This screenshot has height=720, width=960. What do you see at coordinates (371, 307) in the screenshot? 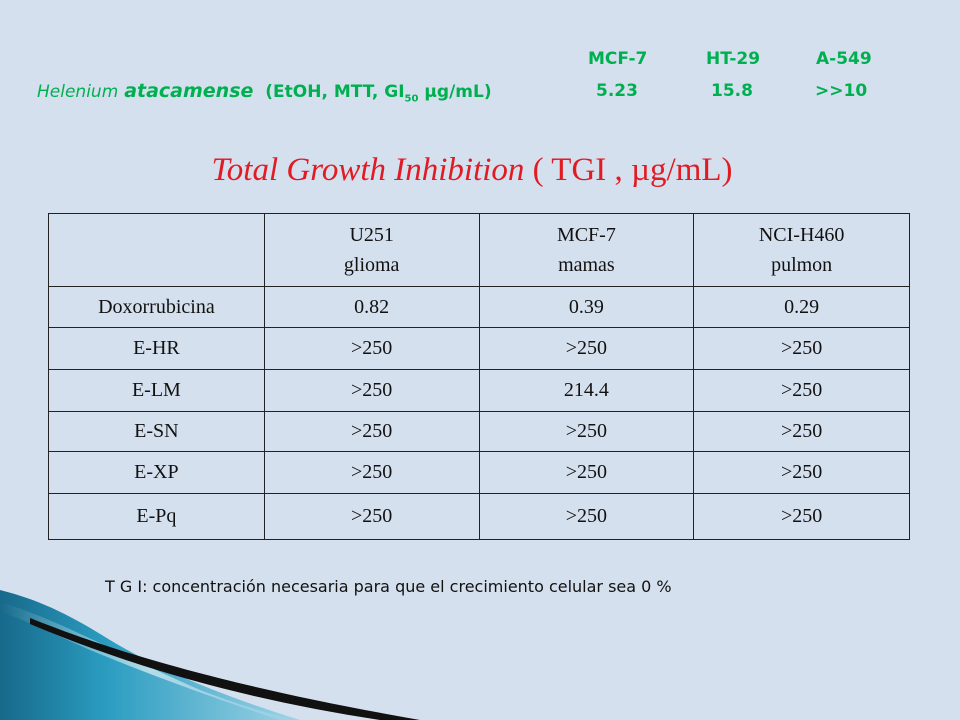
I see `table-cell: 0.82` at bounding box center [371, 307].